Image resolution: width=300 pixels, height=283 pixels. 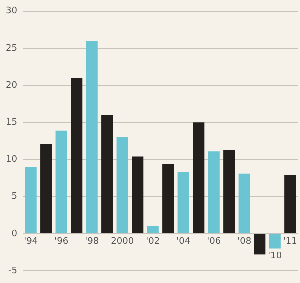 What do you see at coordinates (15, 234) in the screenshot?
I see `y-tick-label: 0` at bounding box center [15, 234].